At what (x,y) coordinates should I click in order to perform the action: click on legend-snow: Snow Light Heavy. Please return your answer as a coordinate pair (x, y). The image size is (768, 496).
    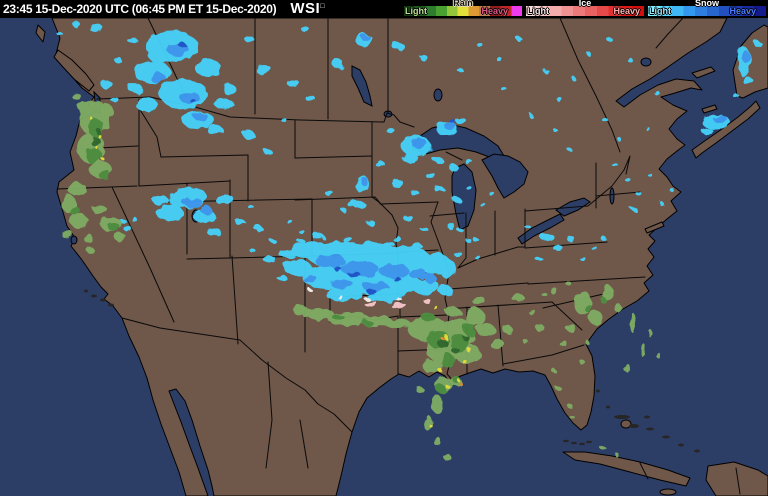
    Looking at the image, I should click on (707, 9).